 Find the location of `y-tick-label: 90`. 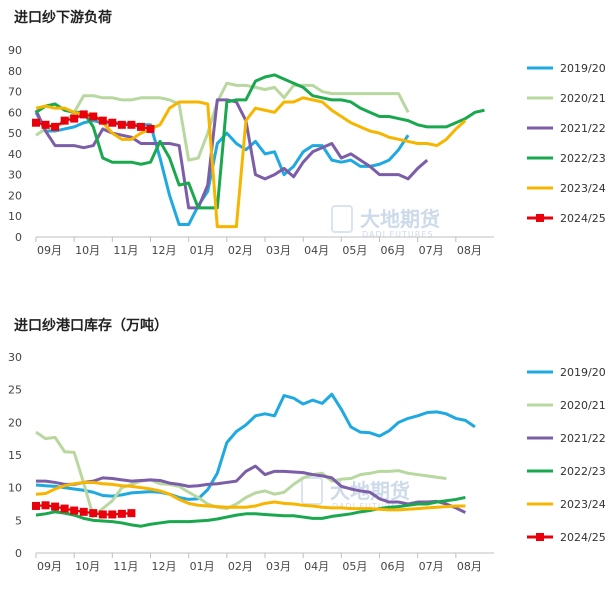

y-tick-label: 90 is located at coordinates (15, 50).